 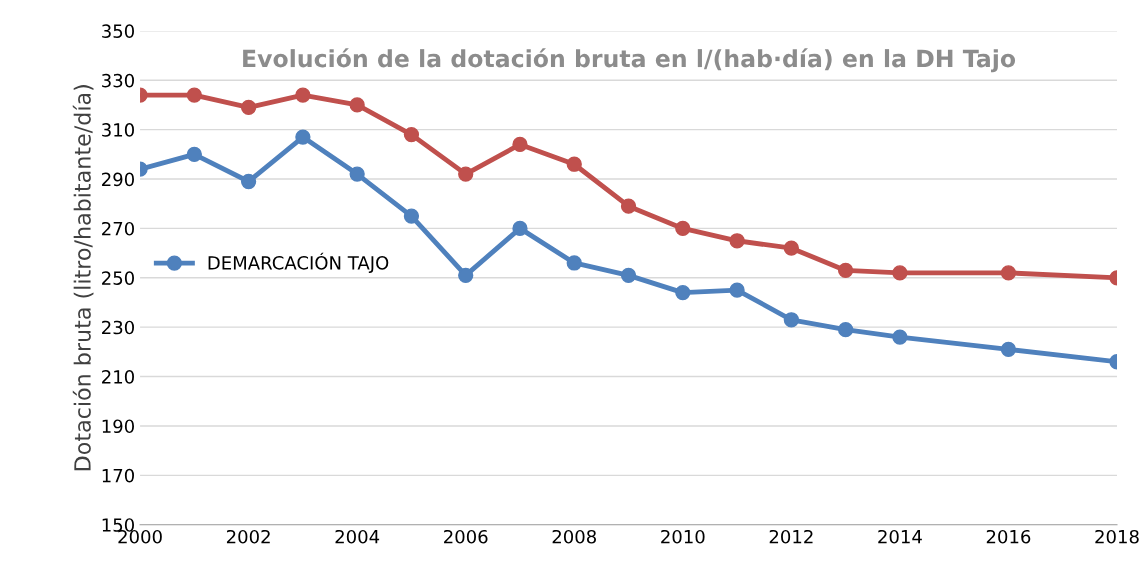 What do you see at coordinates (1008, 536) in the screenshot?
I see `x-tick-label: 2016` at bounding box center [1008, 536].